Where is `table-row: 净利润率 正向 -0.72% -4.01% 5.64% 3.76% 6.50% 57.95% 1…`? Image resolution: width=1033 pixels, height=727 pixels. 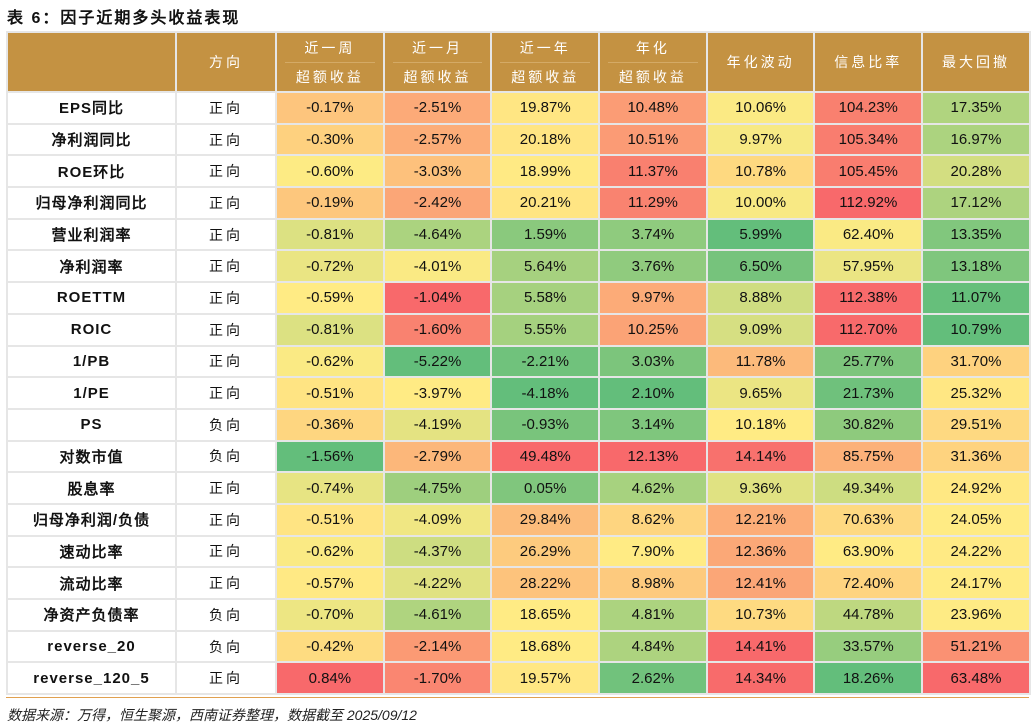 table-row: 净利润率 正向 -0.72% -4.01% 5.64% 3.76% 6.50% 57.95% 1… is located at coordinates (518, 266).